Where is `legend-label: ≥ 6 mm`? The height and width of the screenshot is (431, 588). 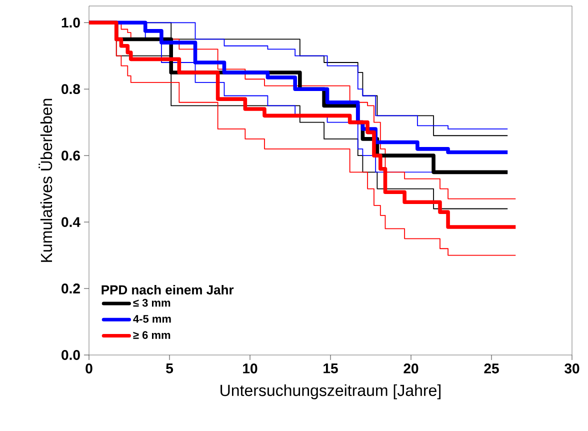 legend-label: ≥ 6 mm is located at coordinates (151, 335).